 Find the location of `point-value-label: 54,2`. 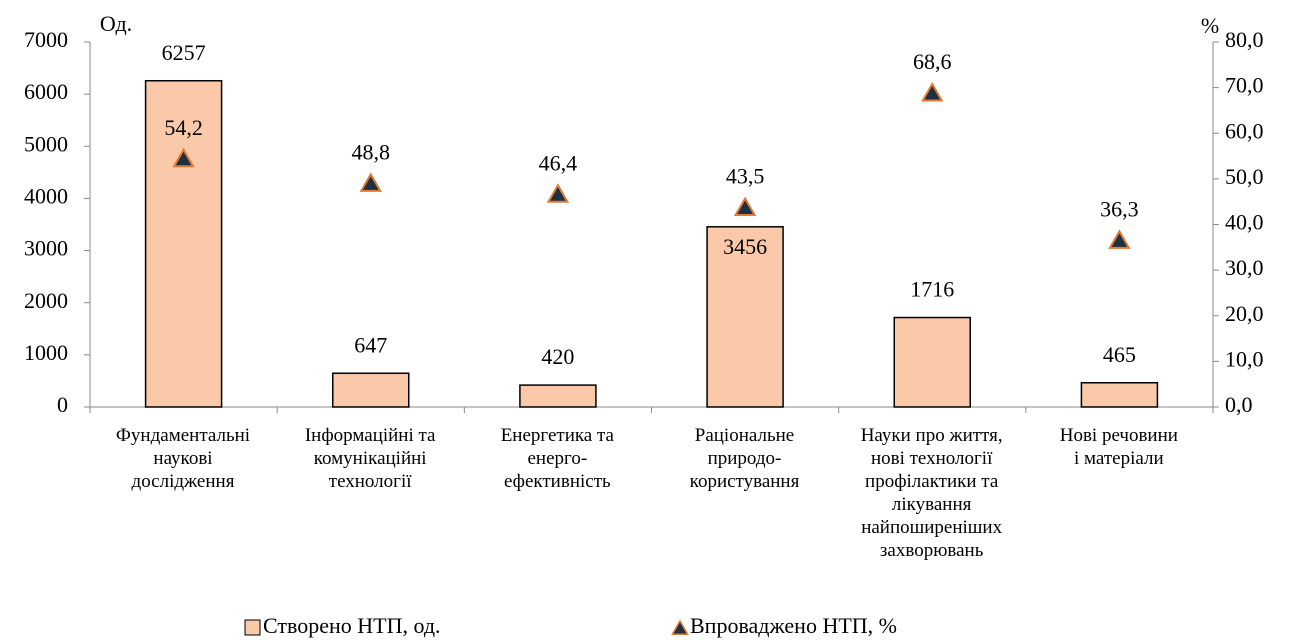

point-value-label: 54,2 is located at coordinates (183, 127).